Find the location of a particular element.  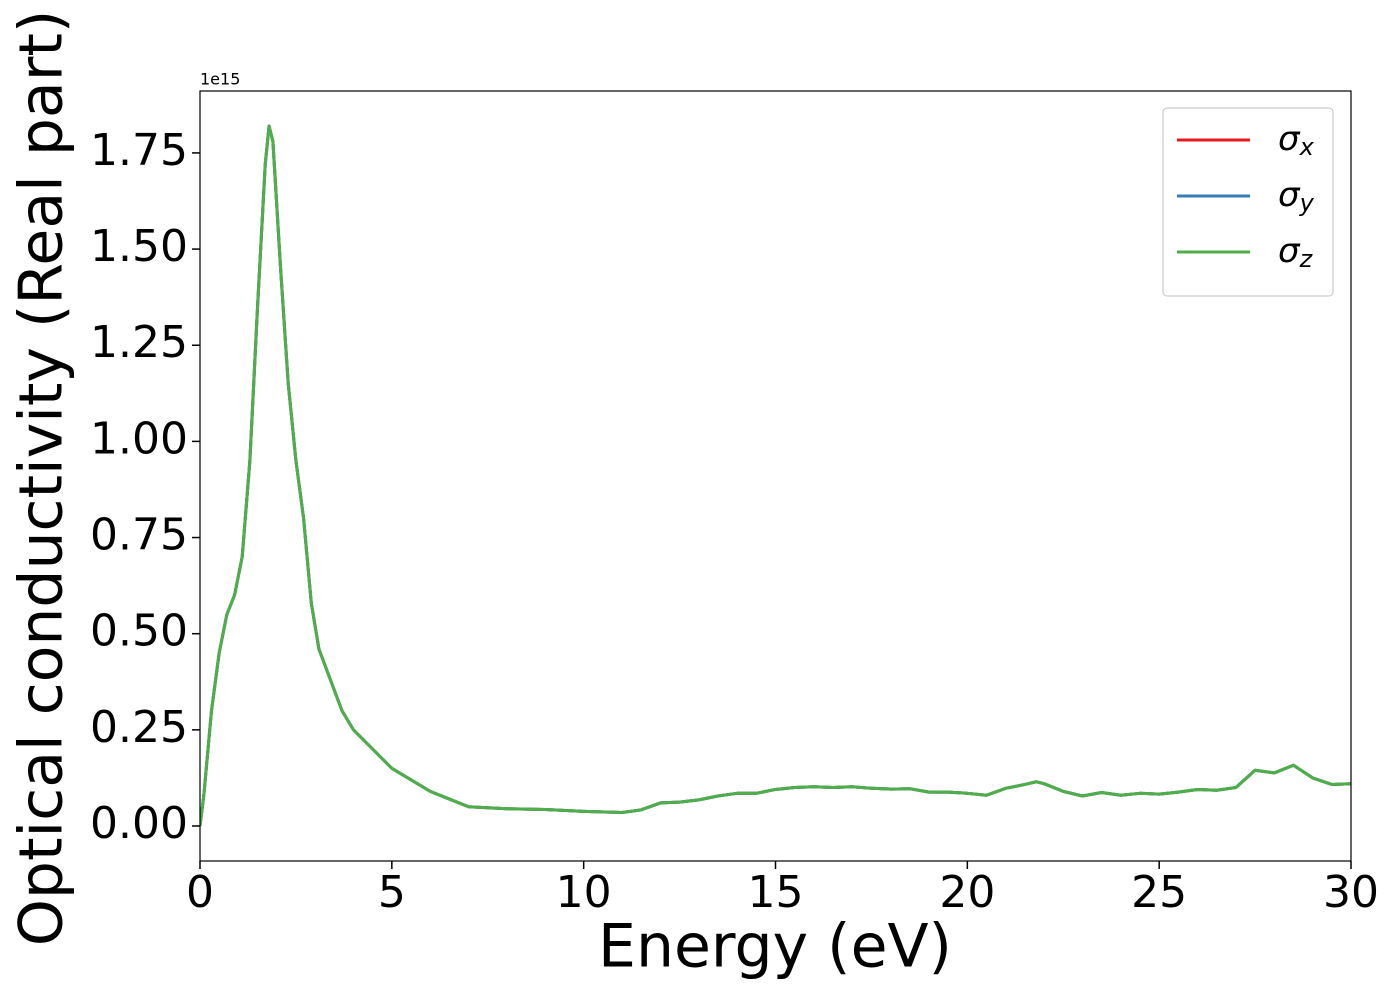

y-axis-label: Optical conductivity (Real part) is located at coordinates (42, 478).